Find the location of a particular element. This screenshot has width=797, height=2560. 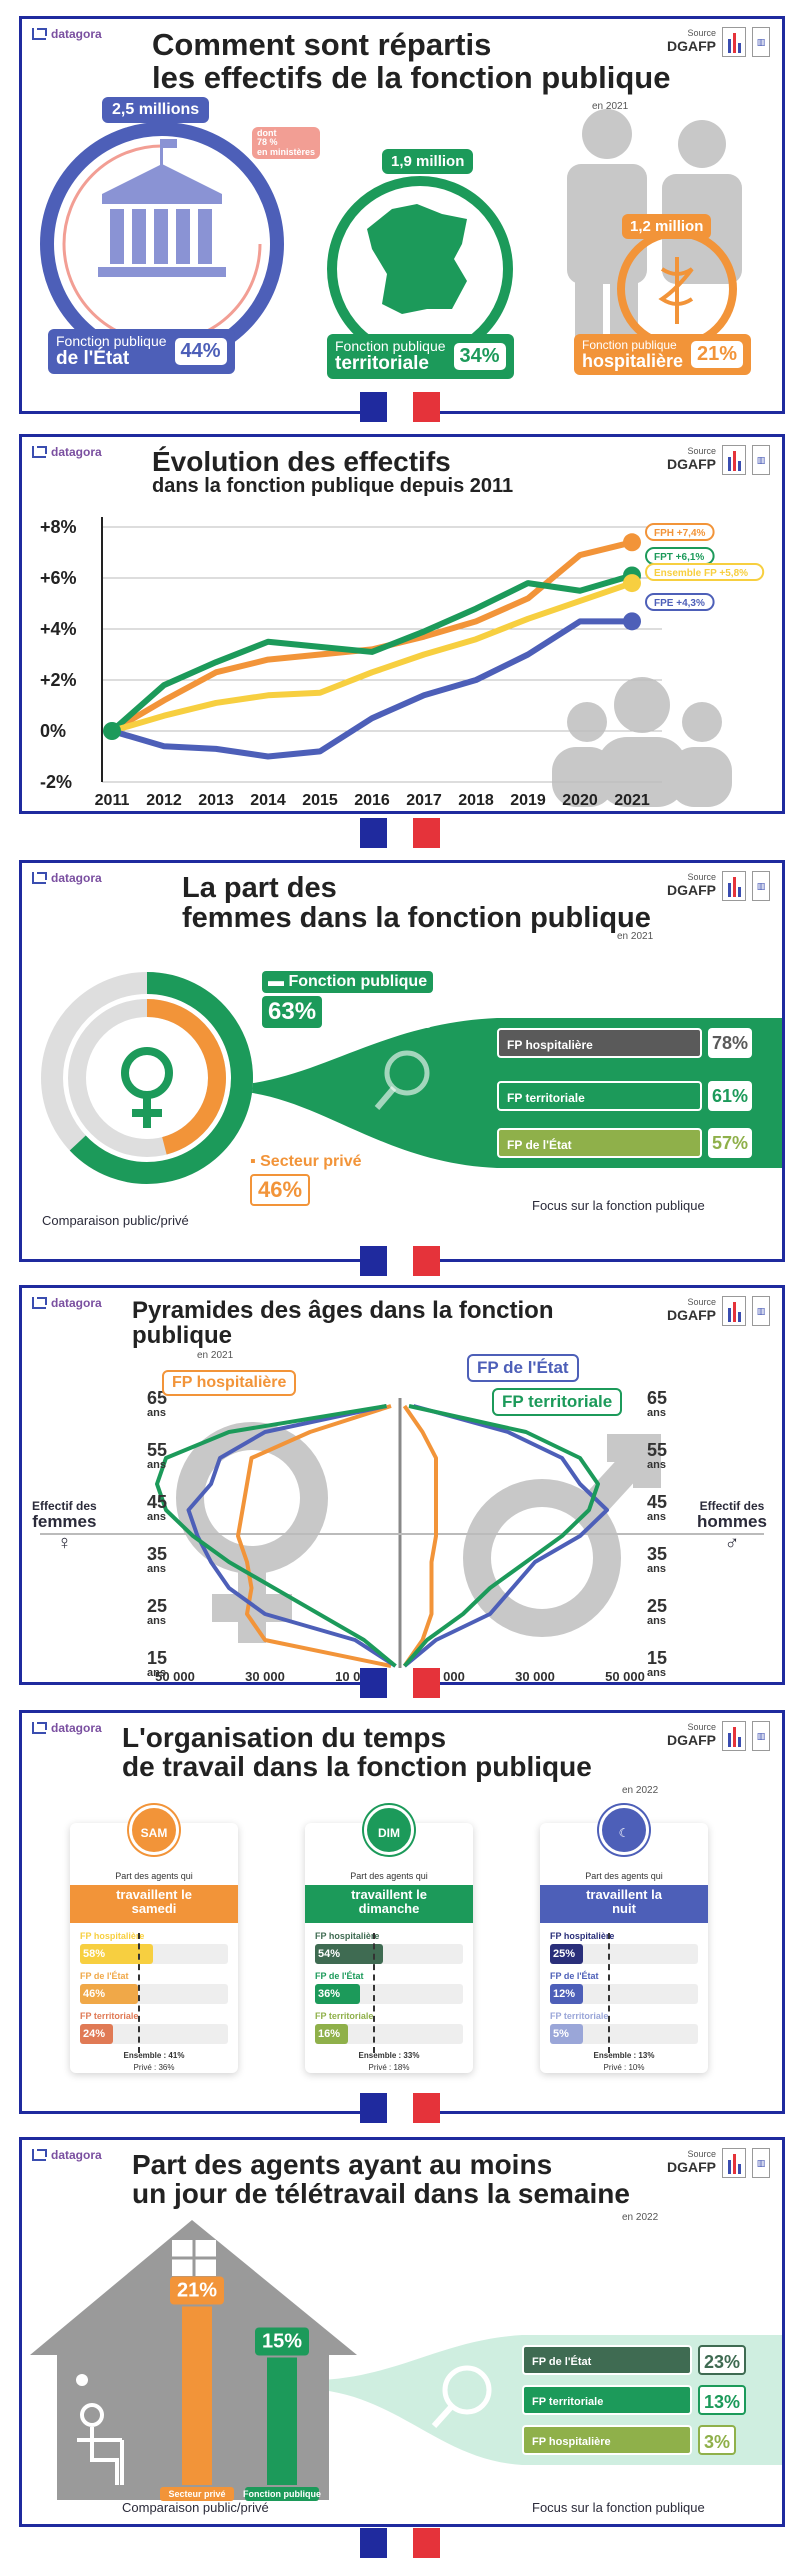

bar-track: 12% is located at coordinates (624, 1994).